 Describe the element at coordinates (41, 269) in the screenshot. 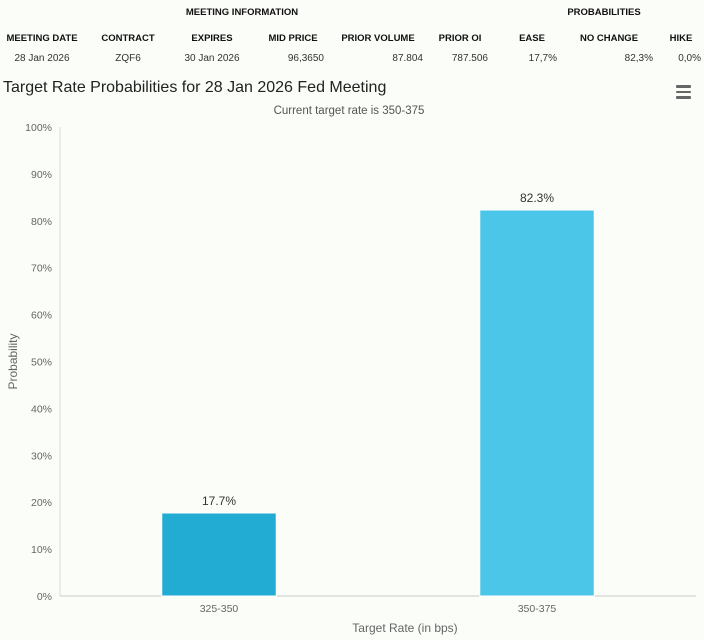

I see `y-tick-label: 70%` at that location.